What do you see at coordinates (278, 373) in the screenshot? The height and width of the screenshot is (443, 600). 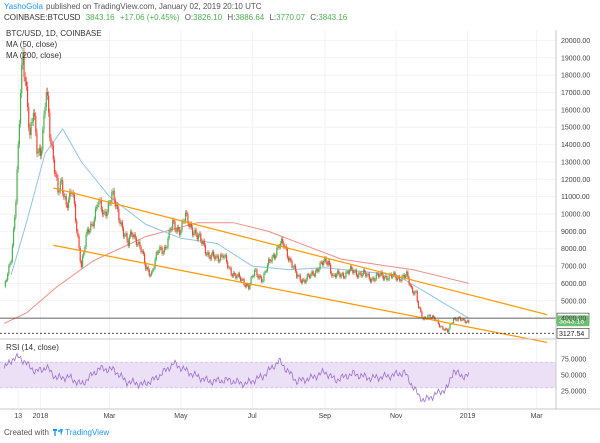 I see `rsi-pane: RSI (14, close)` at bounding box center [278, 373].